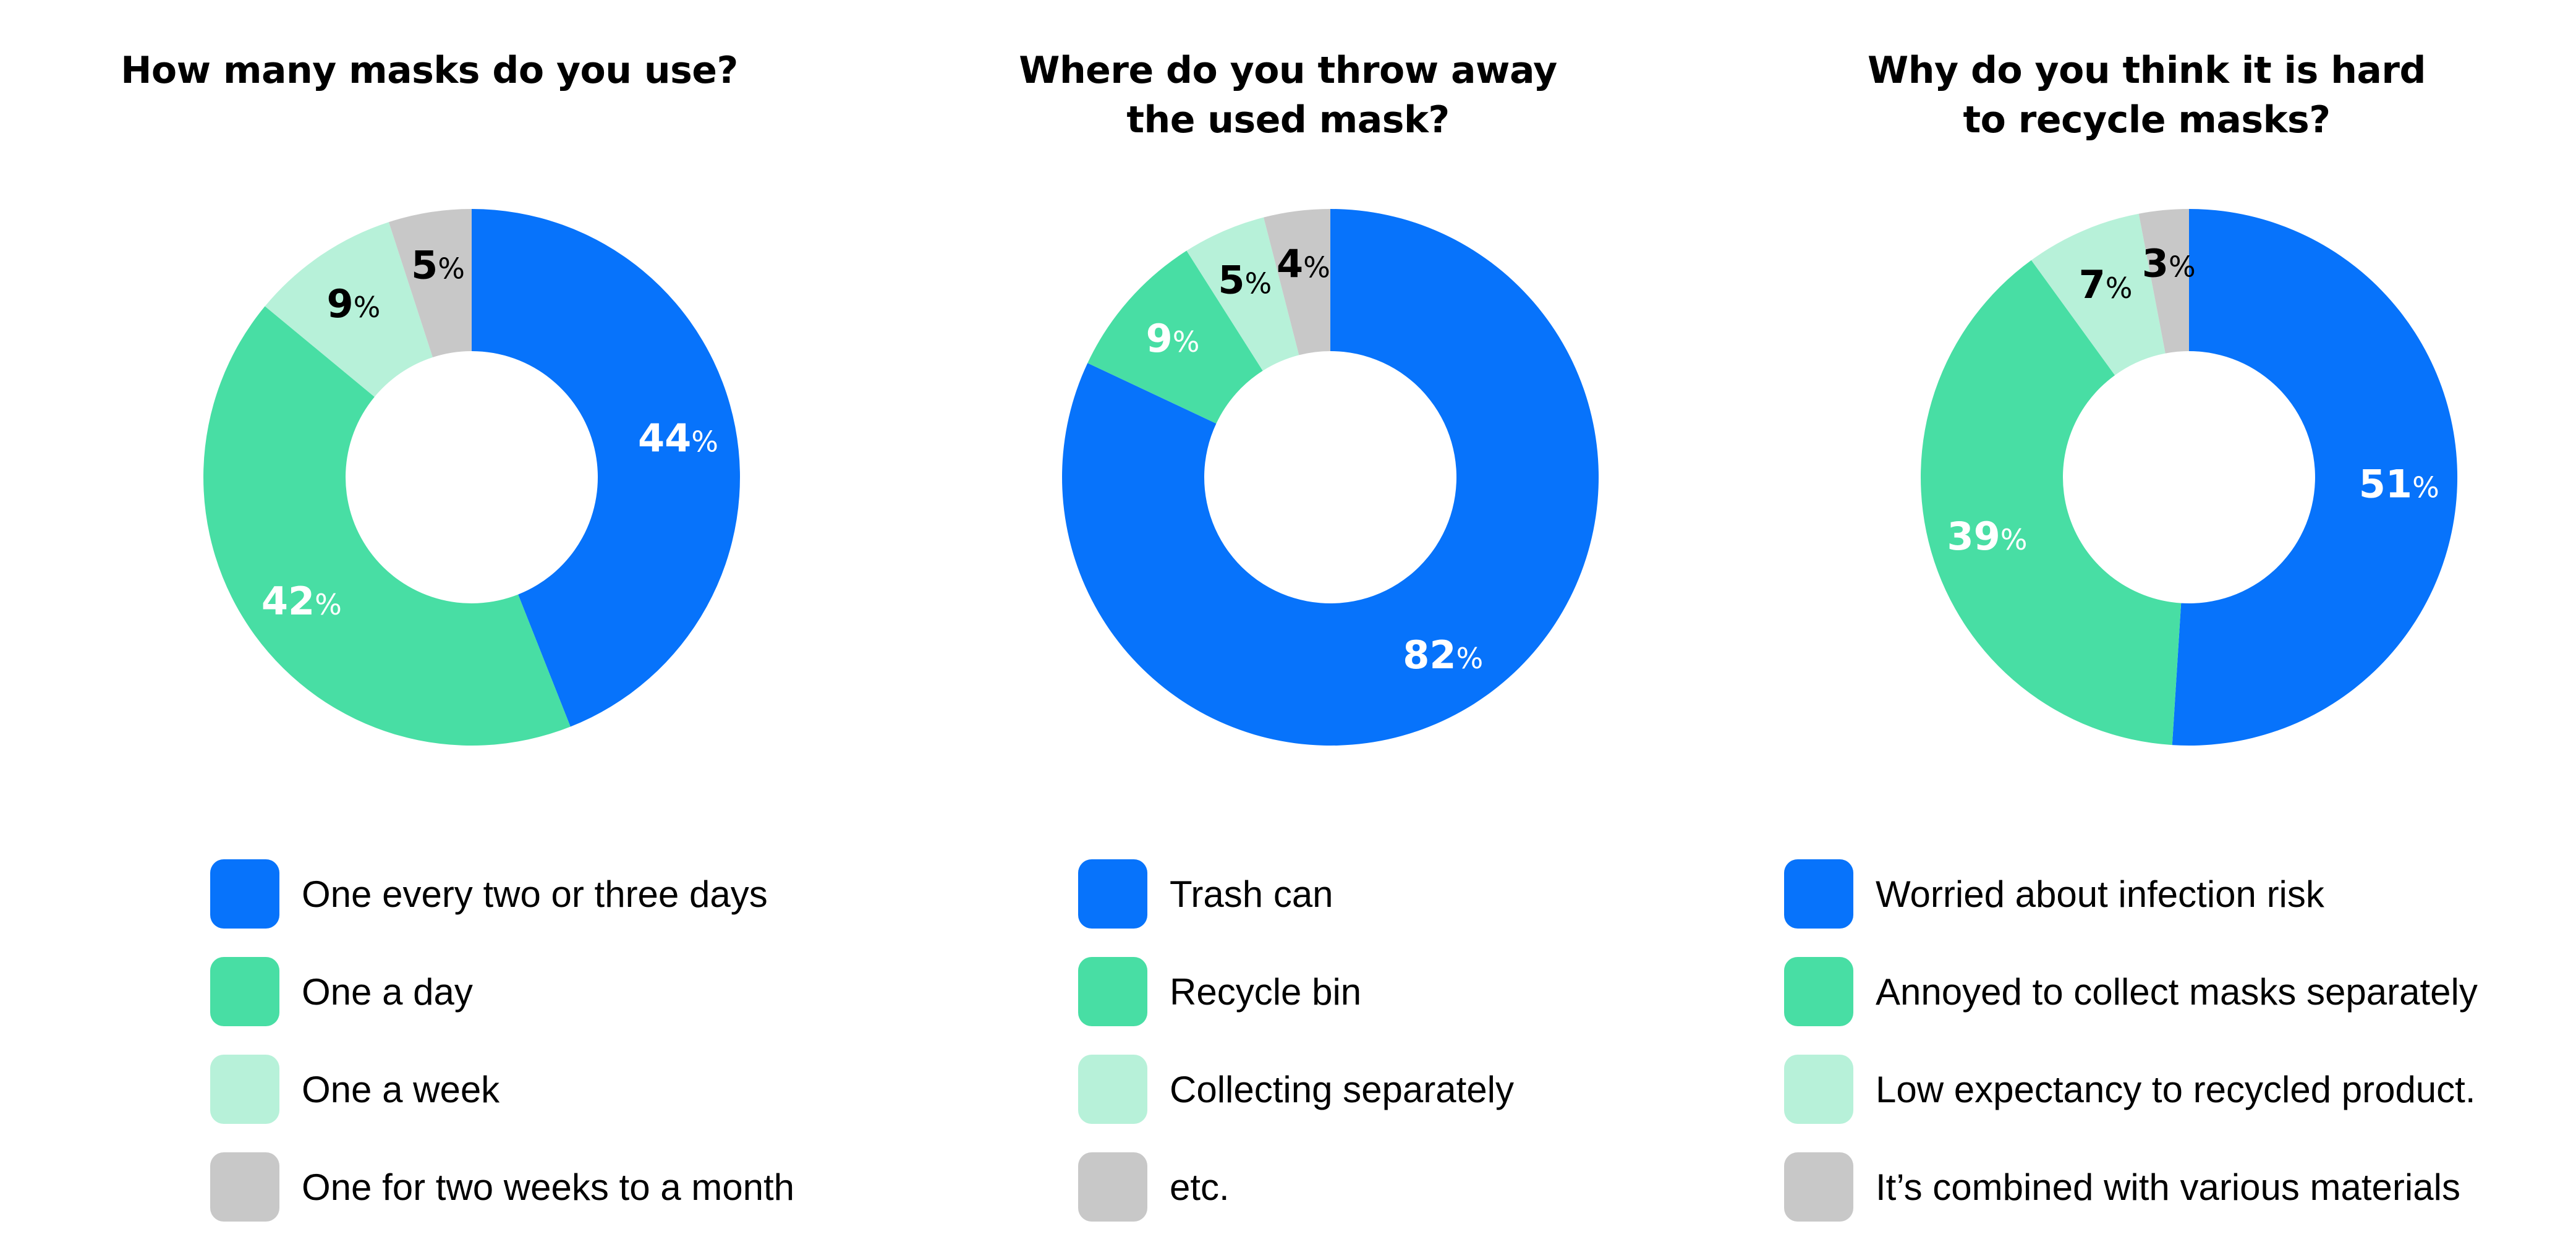  I want to click on slice-value-label: 39%, so click(1987, 536).